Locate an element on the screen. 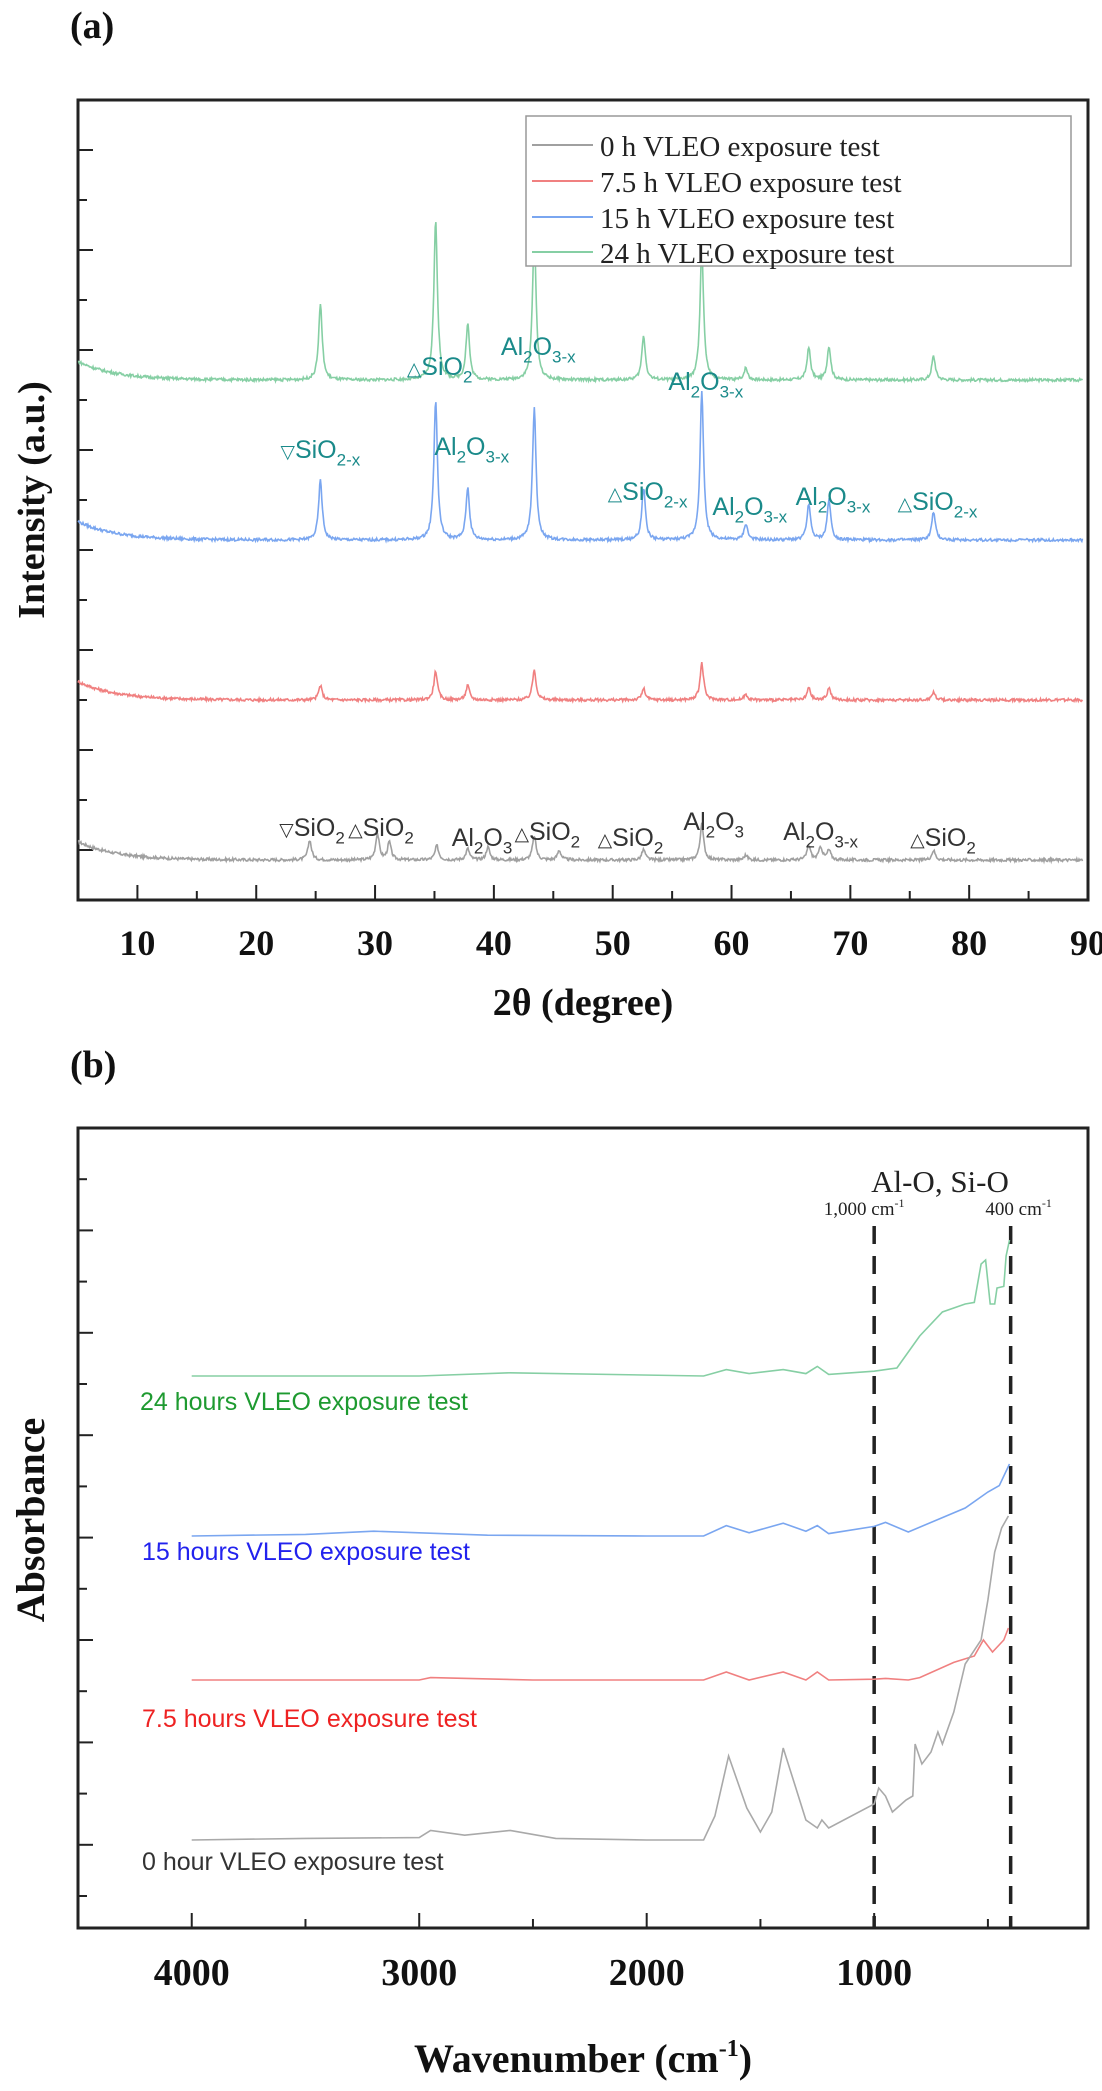 This screenshot has height=2091, width=1102. ftir-y-axis-label: Absorbance is located at coordinates (30, 1520).